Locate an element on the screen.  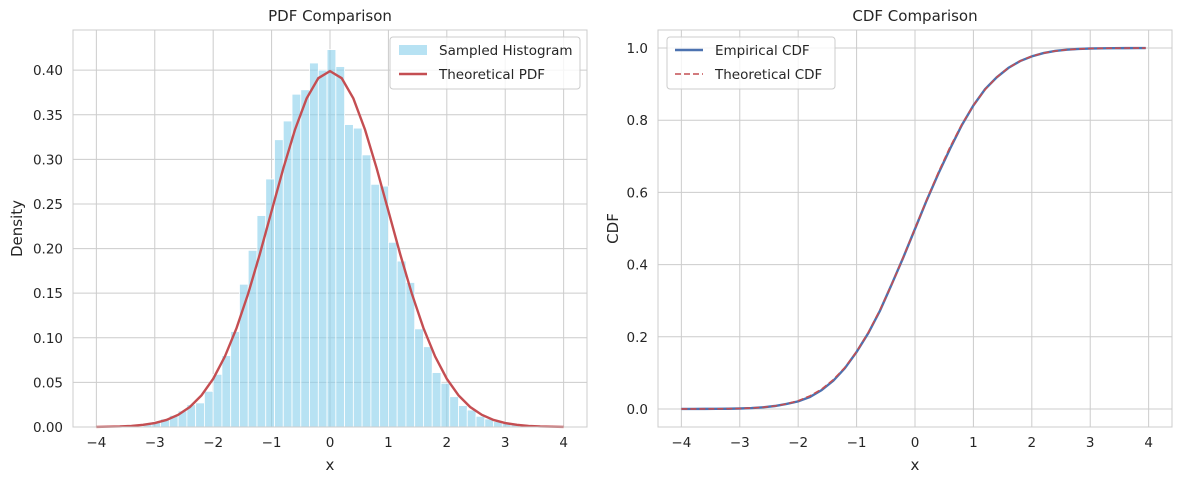
pdf-x-tick-labels: −4 −3 −2 −1 0 1 2 3 4 is located at coordinates (327, 443).